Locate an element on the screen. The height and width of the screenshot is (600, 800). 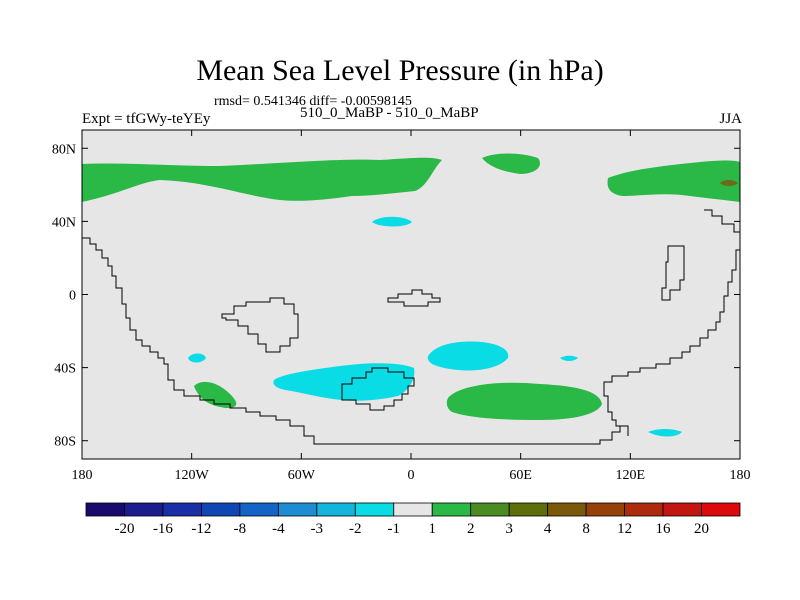
colorbar-label: -3 is located at coordinates (317, 529).